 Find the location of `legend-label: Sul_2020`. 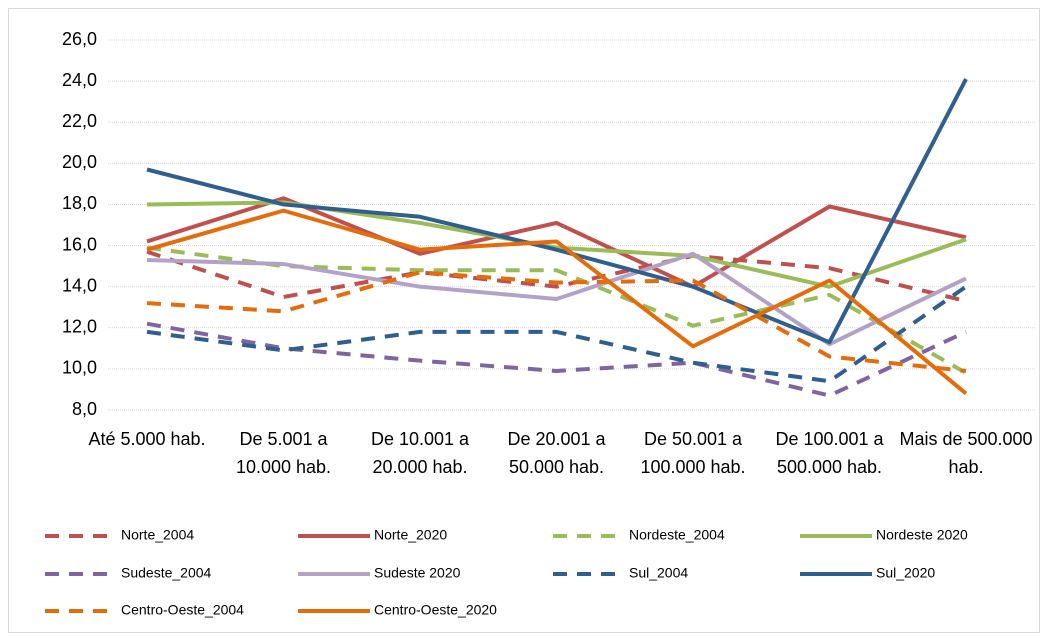

legend-label: Sul_2020 is located at coordinates (905, 573).